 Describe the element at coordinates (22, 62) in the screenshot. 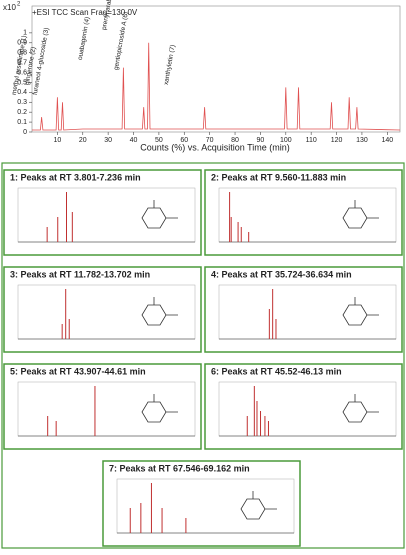

I see `y-tick-label: 0.7` at that location.